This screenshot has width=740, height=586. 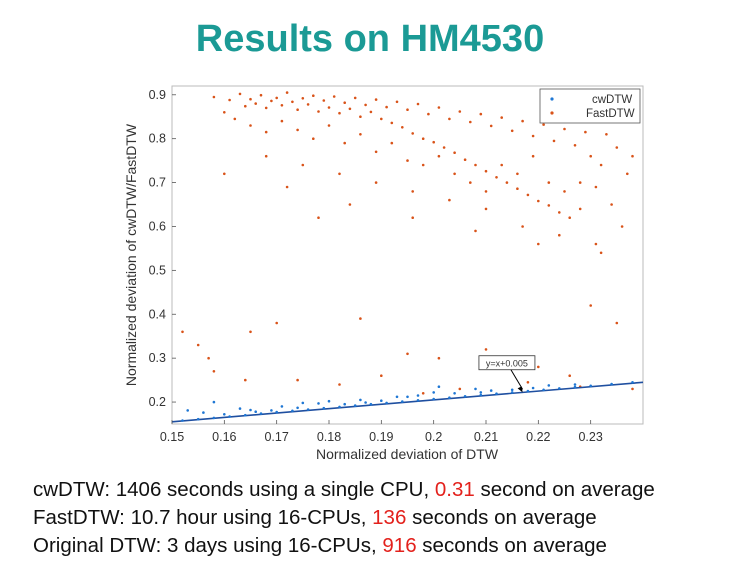 What do you see at coordinates (370, 39) in the screenshot?
I see `slide-title: Results on HM4530` at bounding box center [370, 39].